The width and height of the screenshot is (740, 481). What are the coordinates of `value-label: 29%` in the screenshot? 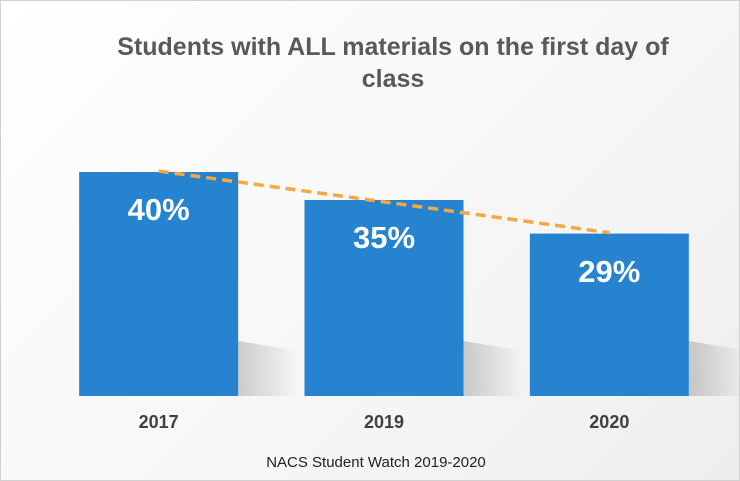 It's located at (609, 271).